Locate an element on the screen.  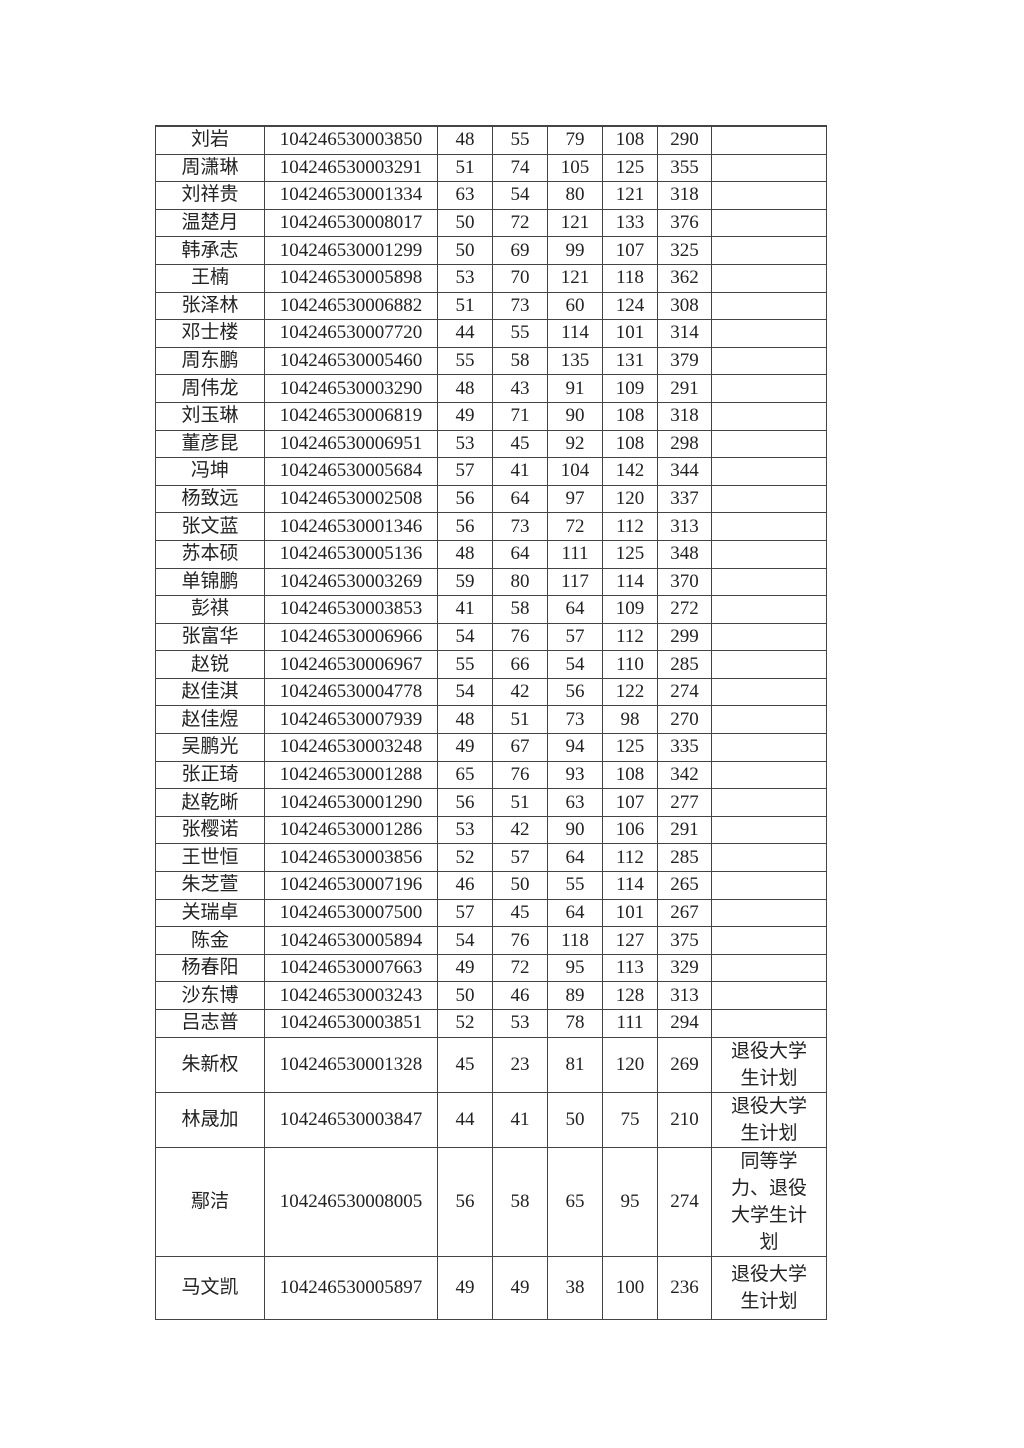
name-cell: 马文凯 is located at coordinates (210, 1287).